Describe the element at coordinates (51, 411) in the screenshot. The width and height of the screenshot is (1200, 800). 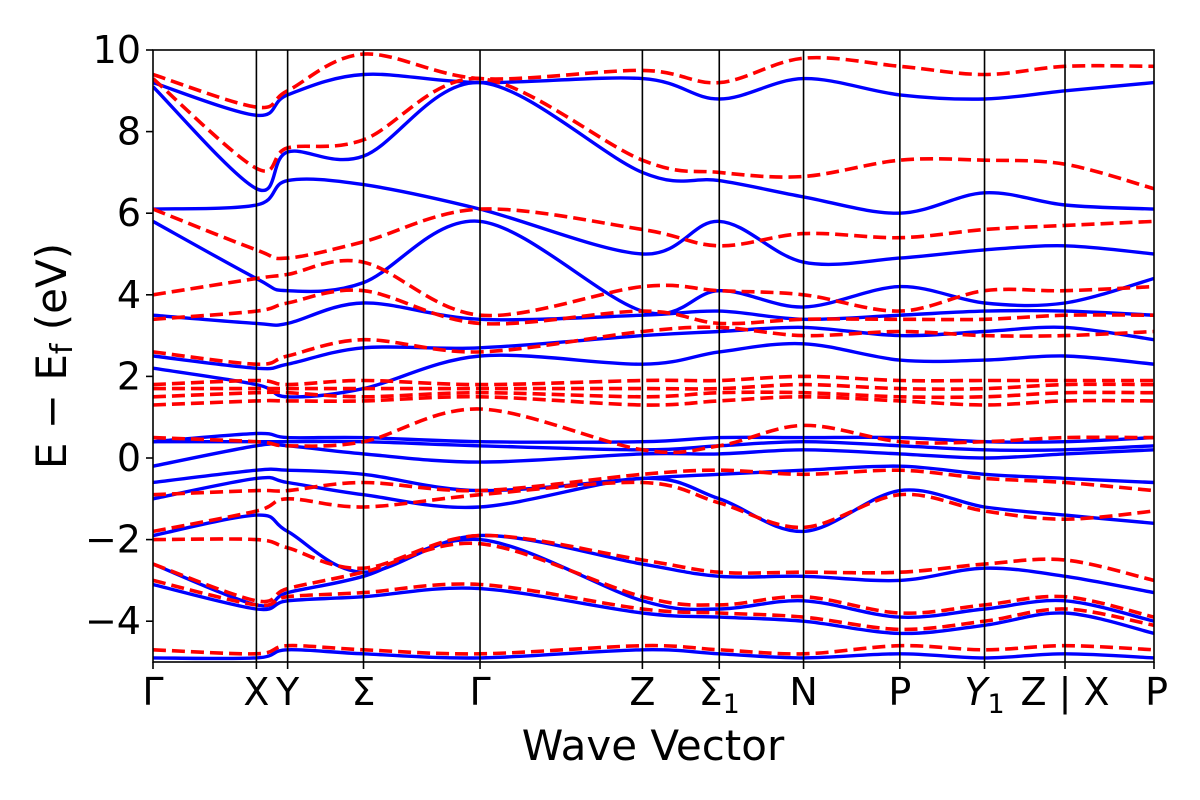
I see `y-axis-label-main: E − E` at that location.